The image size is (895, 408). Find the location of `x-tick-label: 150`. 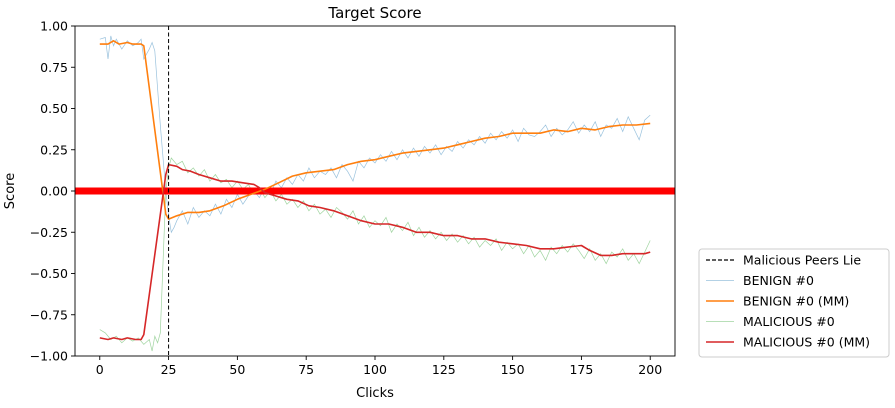

x-tick-label: 150 is located at coordinates (513, 369).